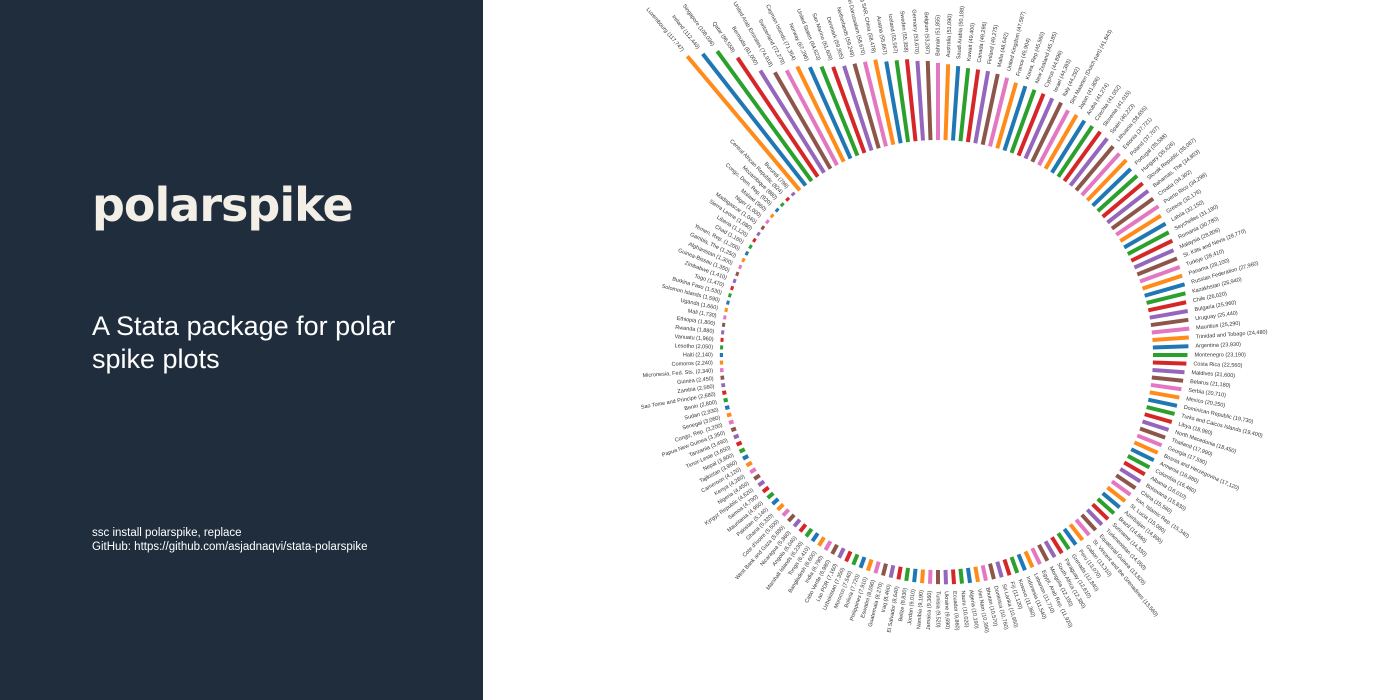 The width and height of the screenshot is (1400, 700). What do you see at coordinates (694, 338) in the screenshot?
I see `spike-label: Vanuatu (1,960)` at bounding box center [694, 338].